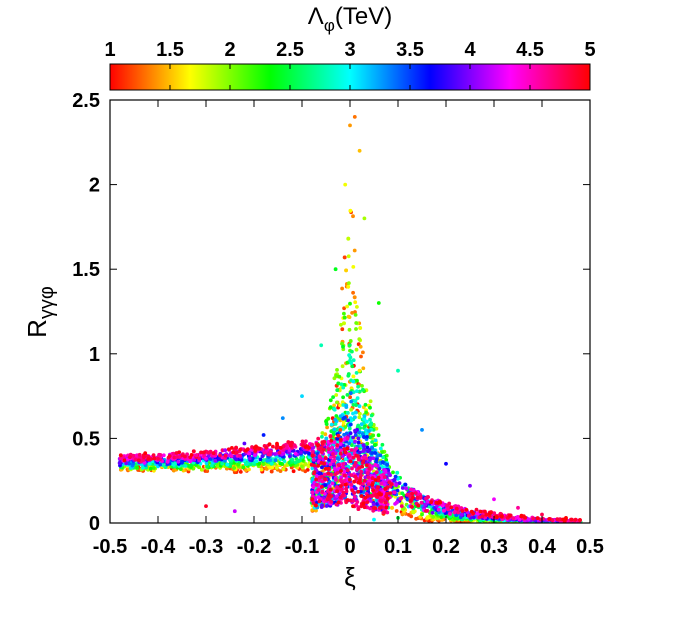 This screenshot has width=700, height=640. I want to click on y-tick-label: 2.5, so click(86, 101).